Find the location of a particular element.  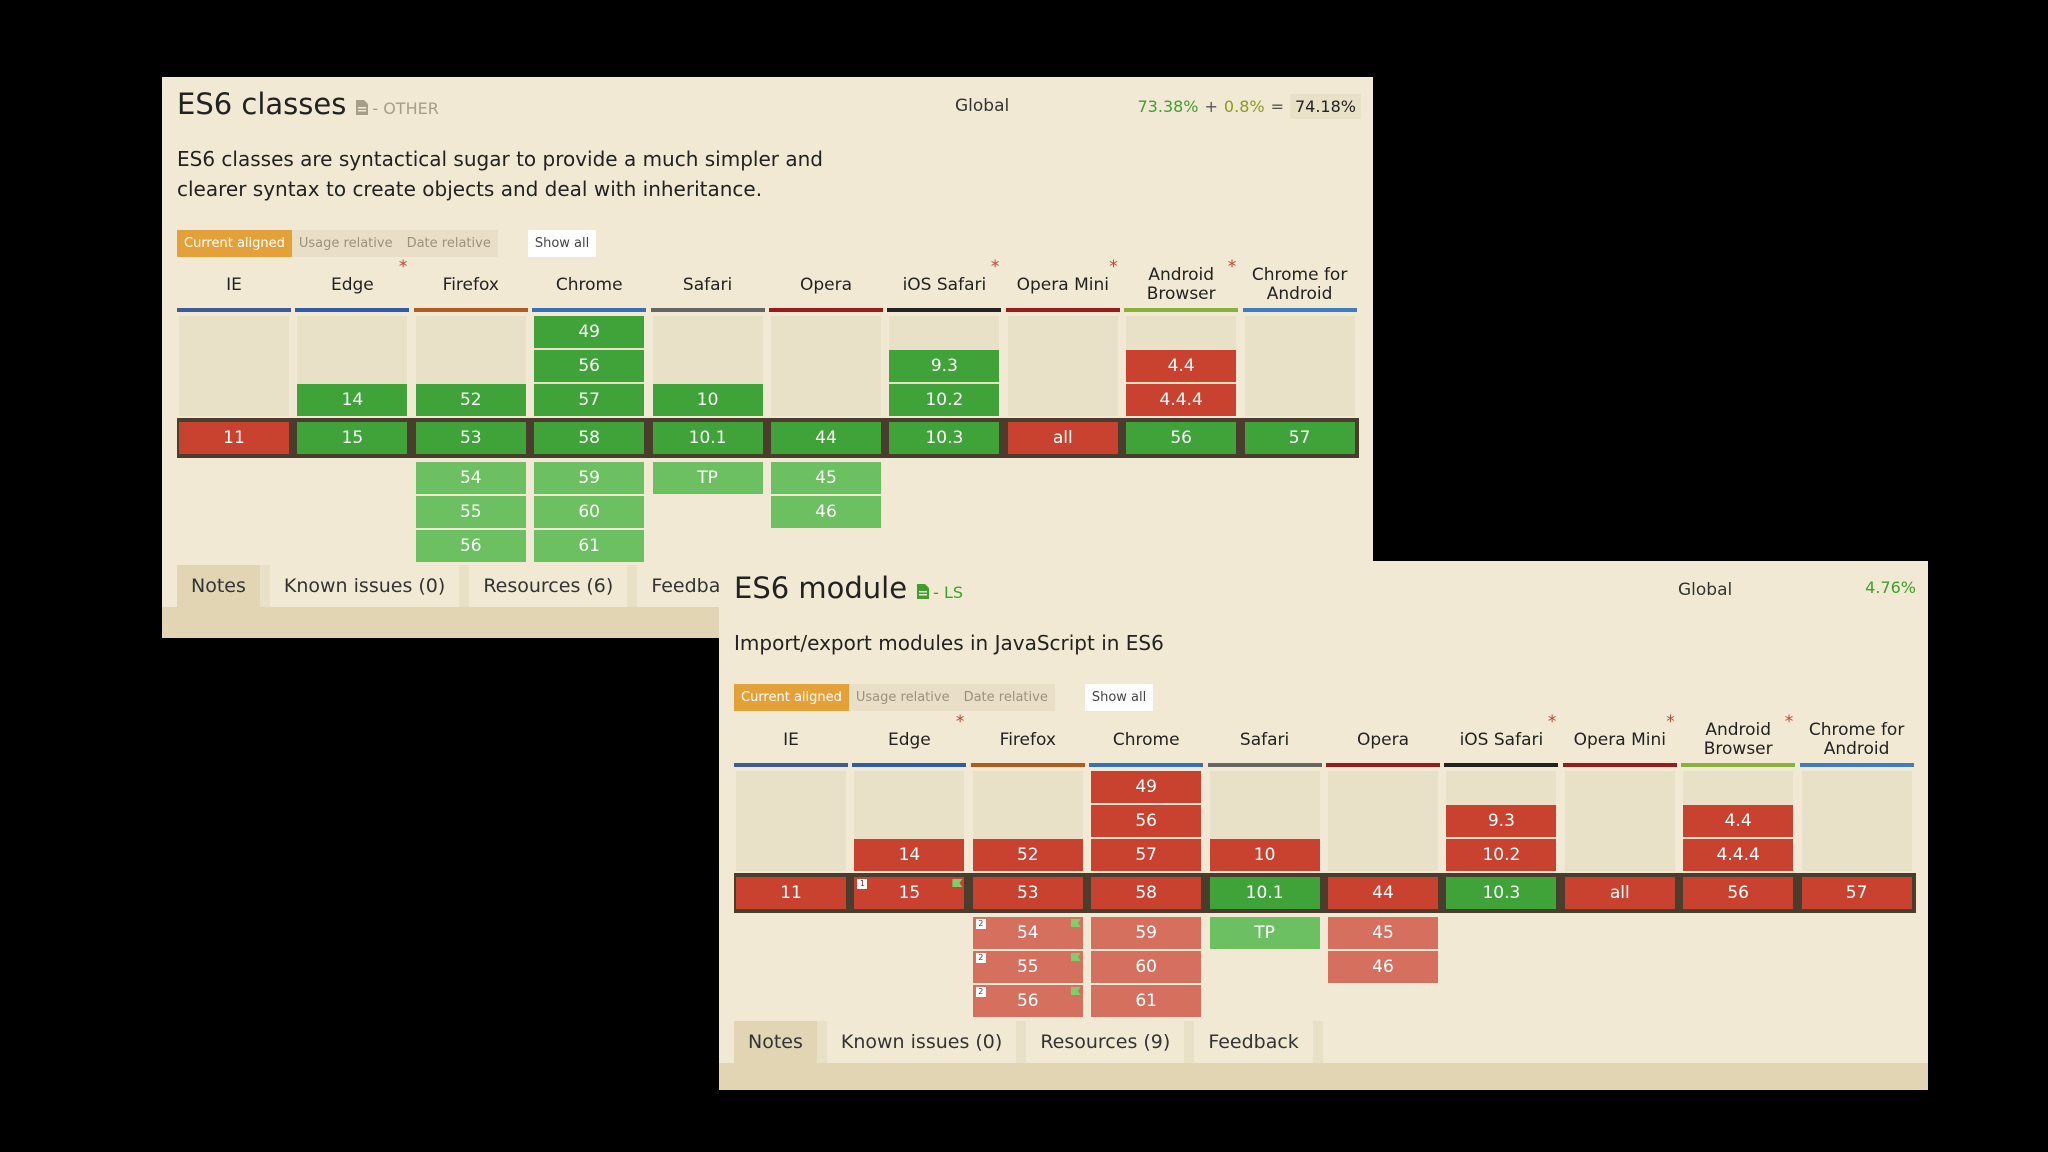

future-version-cell: 56 2 is located at coordinates (1027, 1001).